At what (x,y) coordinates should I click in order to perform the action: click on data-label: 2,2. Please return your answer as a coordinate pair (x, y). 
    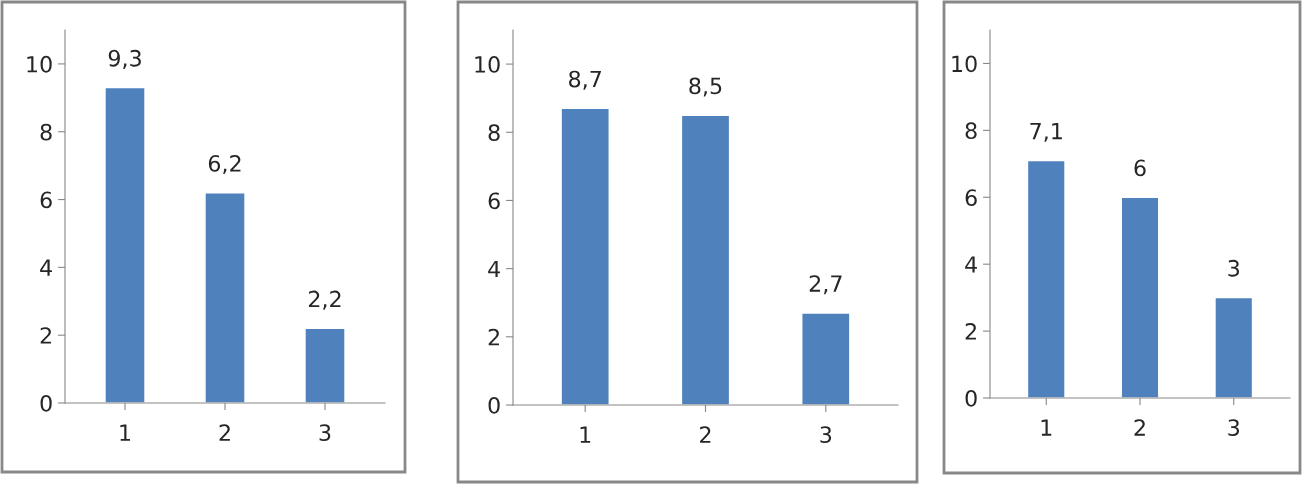
    Looking at the image, I should click on (324, 300).